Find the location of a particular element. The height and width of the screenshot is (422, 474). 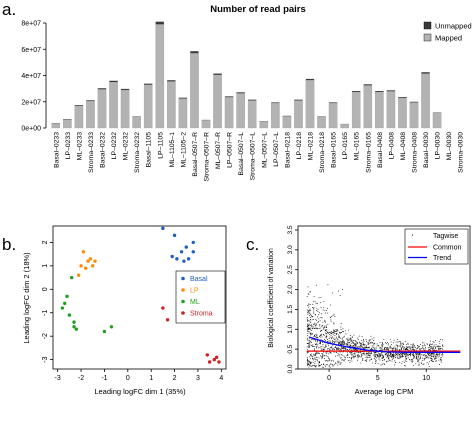

point-basal is located at coordinates (163, 228).